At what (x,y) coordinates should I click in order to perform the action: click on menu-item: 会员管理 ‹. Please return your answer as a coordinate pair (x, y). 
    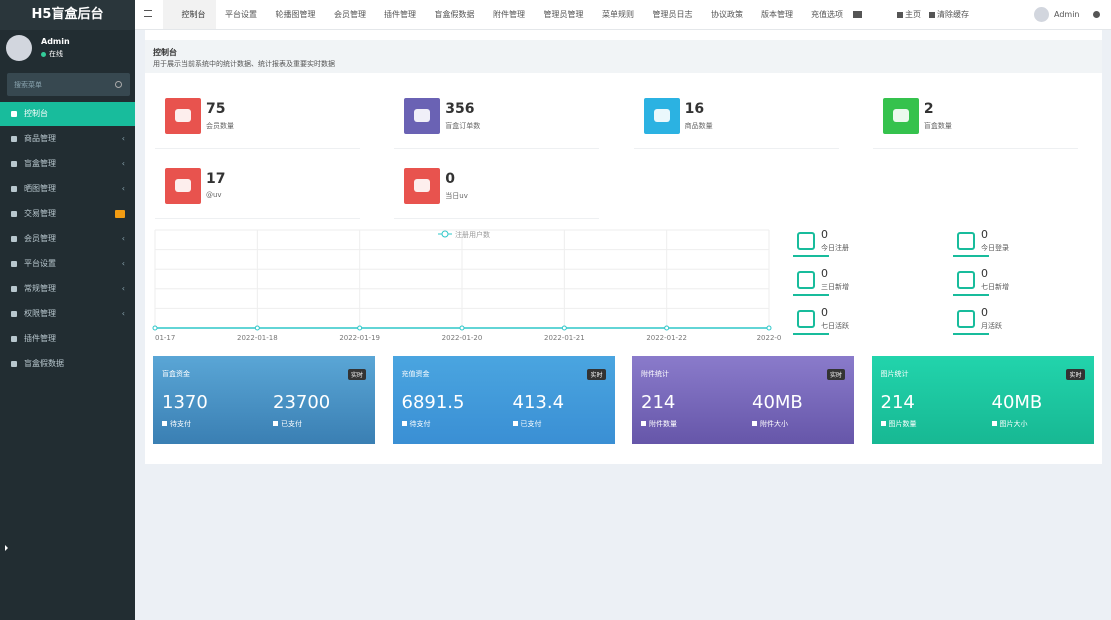
    Looking at the image, I should click on (67, 239).